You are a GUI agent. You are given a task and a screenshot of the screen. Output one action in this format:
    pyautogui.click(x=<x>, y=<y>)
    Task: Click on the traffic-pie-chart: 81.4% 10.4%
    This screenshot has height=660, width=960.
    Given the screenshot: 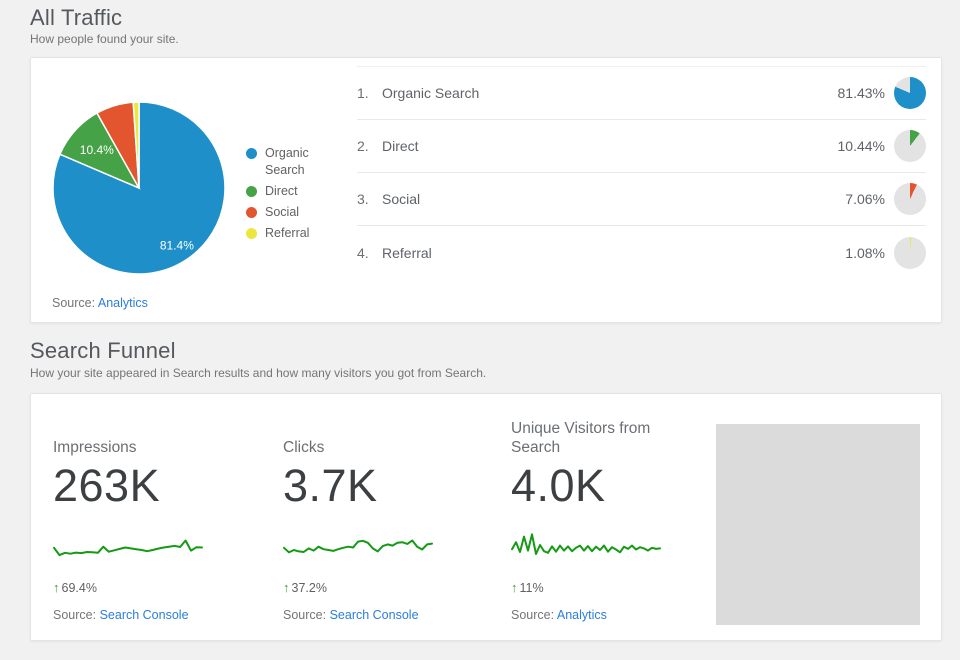 What is the action you would take?
    pyautogui.click(x=139, y=188)
    